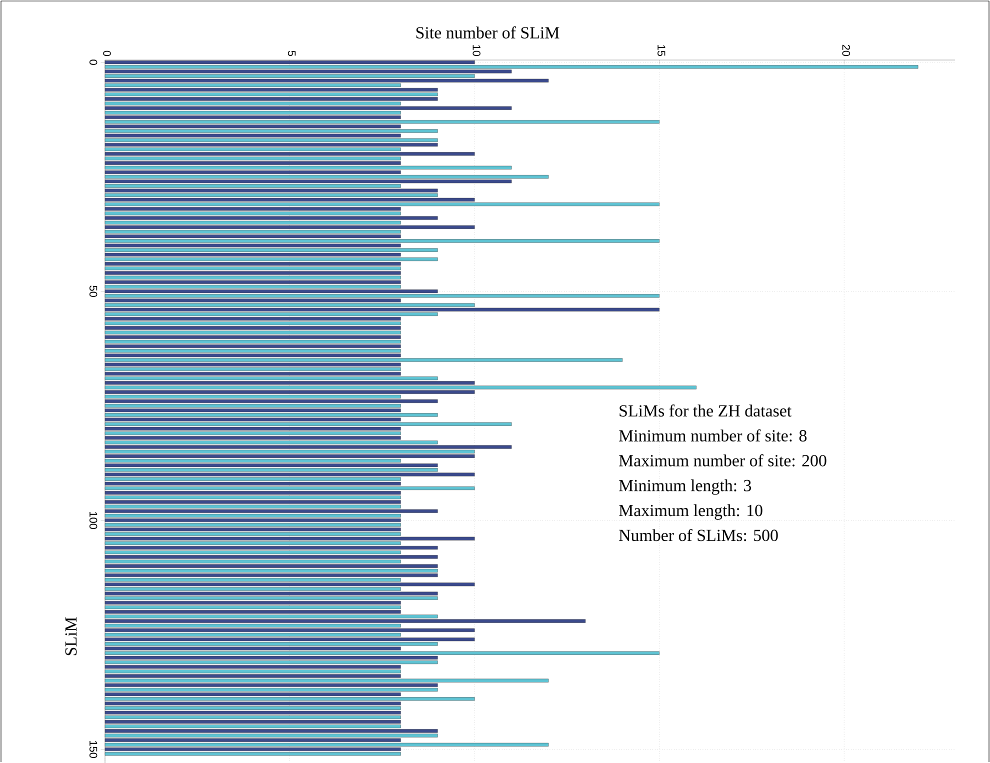 The width and height of the screenshot is (990, 763). I want to click on x-tick-label: 20, so click(846, 50).